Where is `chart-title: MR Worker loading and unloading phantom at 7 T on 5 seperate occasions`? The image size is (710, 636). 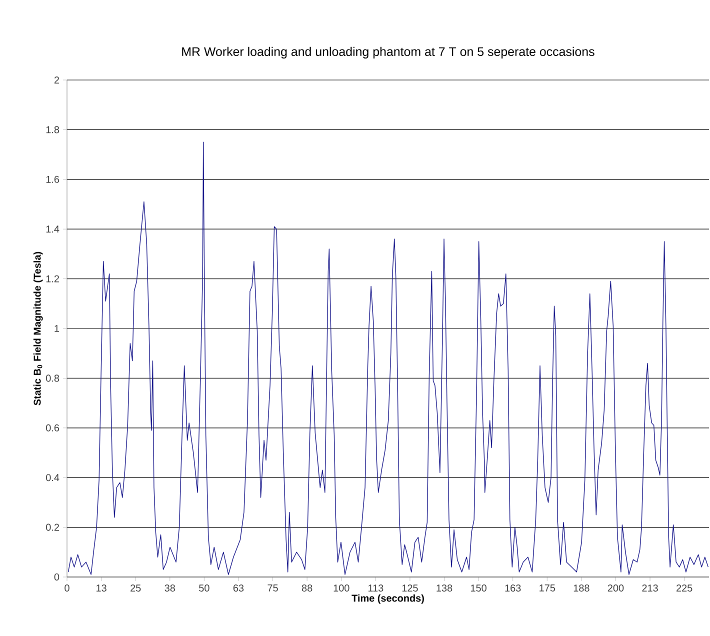 chart-title: MR Worker loading and unloading phantom at 7 T on 5 seperate occasions is located at coordinates (388, 52).